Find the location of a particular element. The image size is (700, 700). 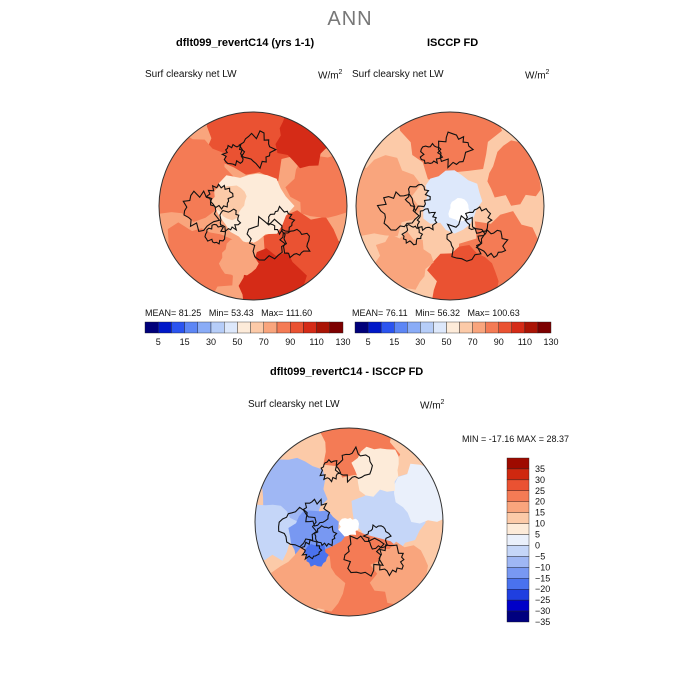

panel1-colorbar-tick-label: 5 is located at coordinates (158, 342).